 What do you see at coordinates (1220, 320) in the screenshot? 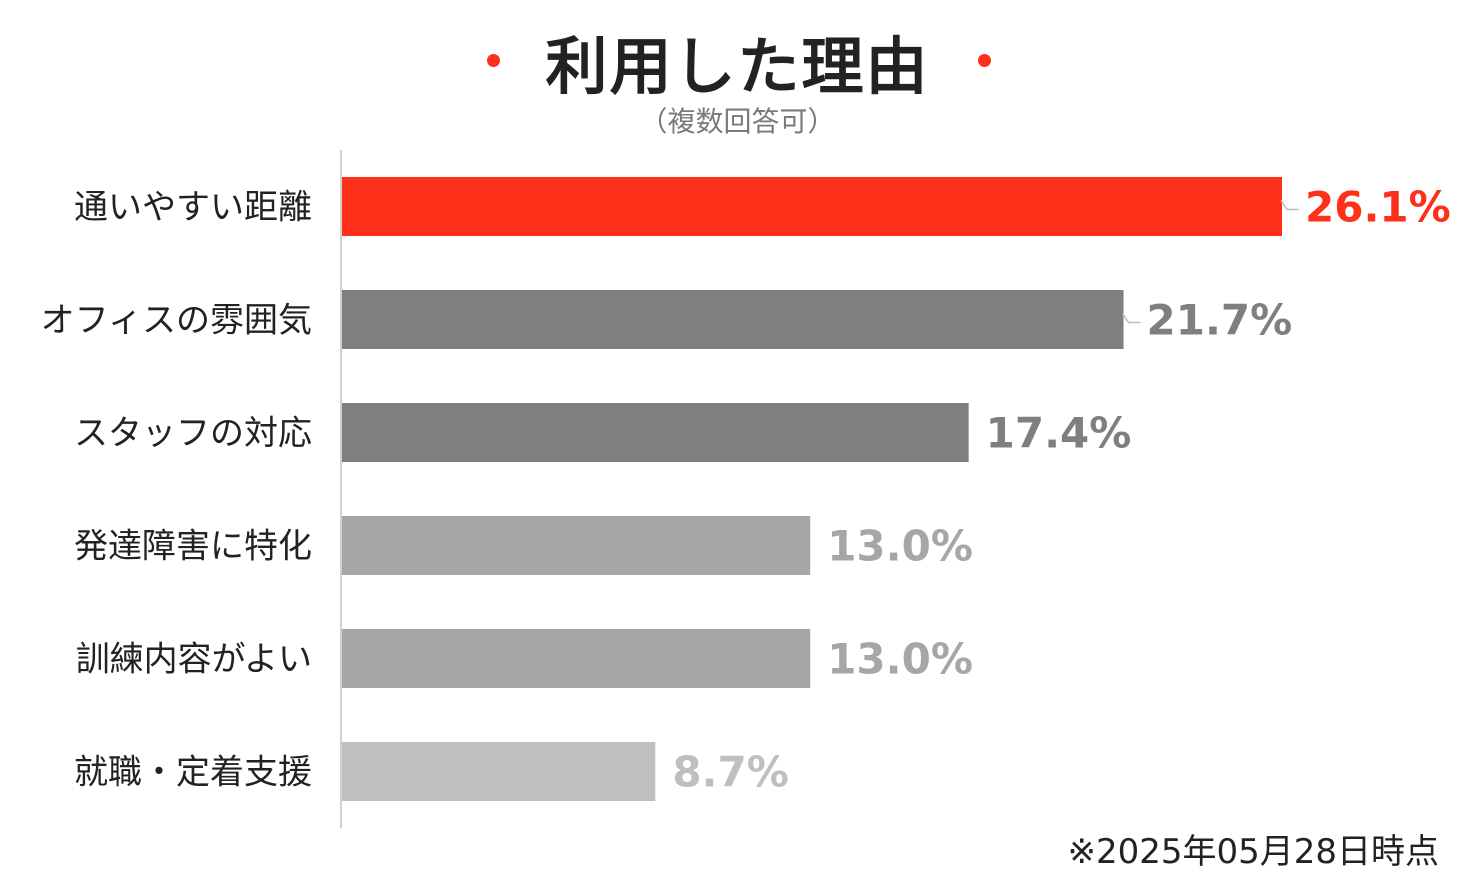
I see `data-label-2: 21.7%` at bounding box center [1220, 320].